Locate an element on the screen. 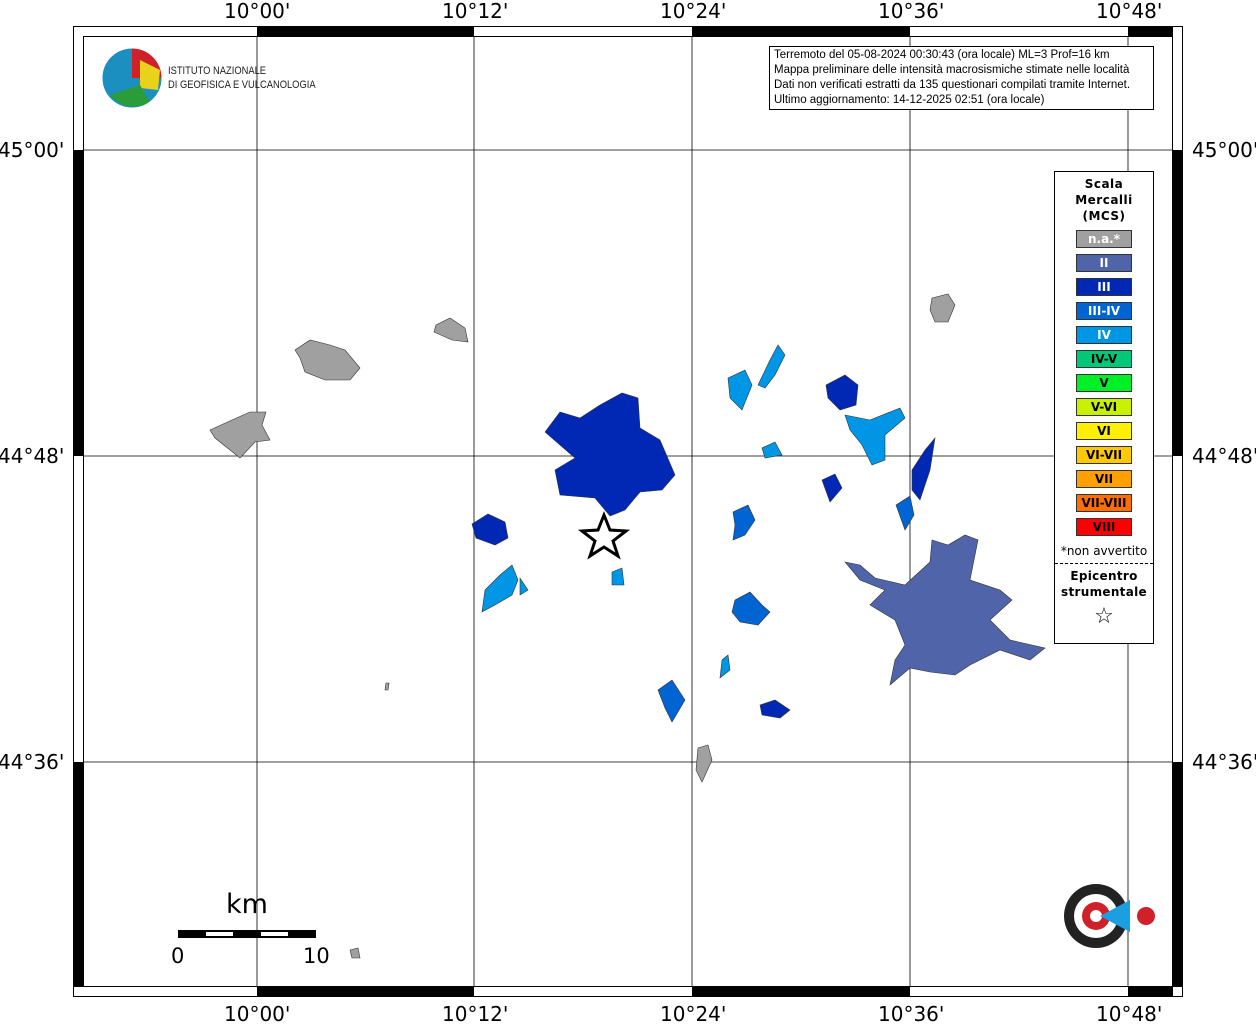 The image size is (1256, 1026). lon-label-bottom: 10°48' is located at coordinates (1129, 1014).